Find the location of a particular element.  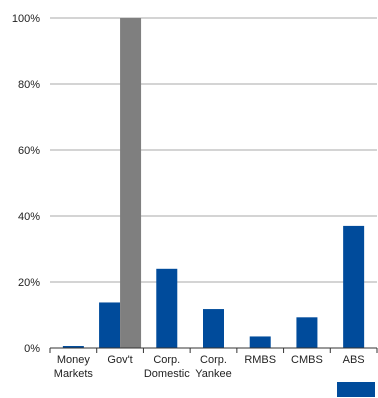

y-tick-label: 100% is located at coordinates (26, 19).